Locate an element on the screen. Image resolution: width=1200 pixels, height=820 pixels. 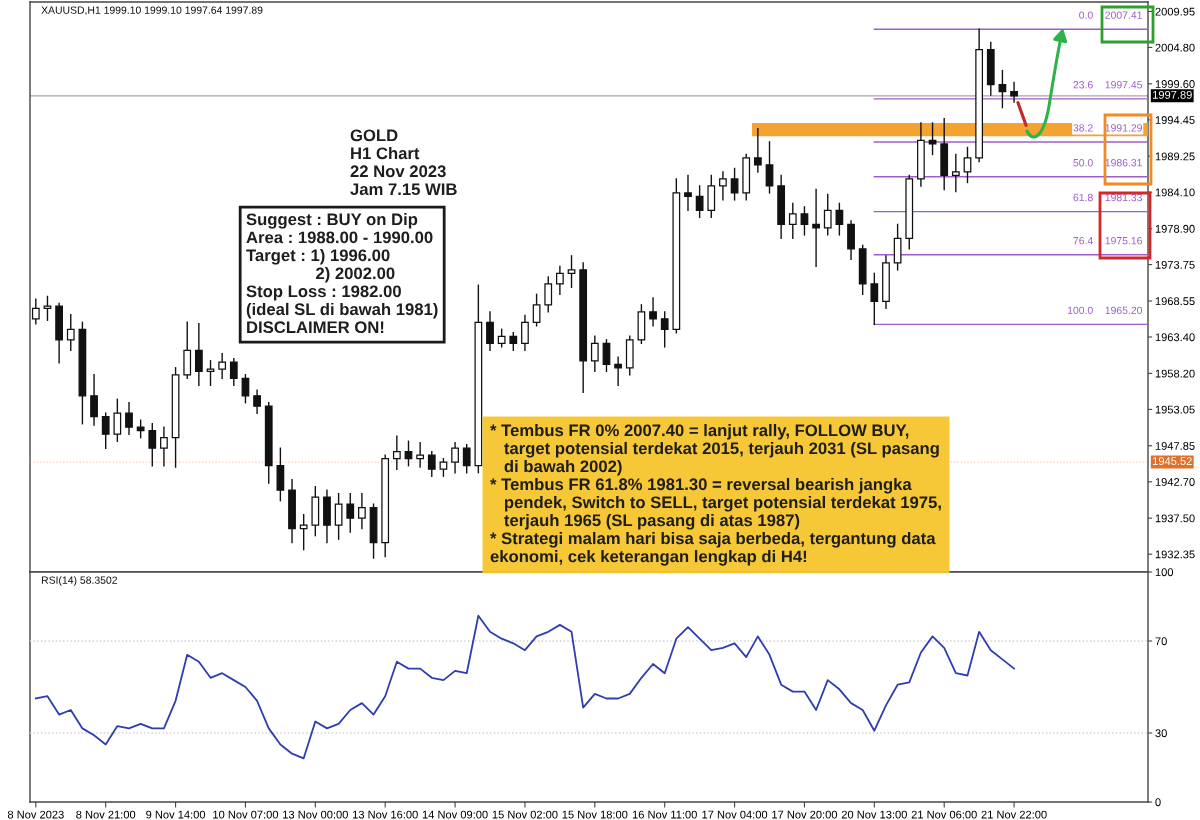
chart-title: XAUUSD,H1 1999.10 1999.10 1997.64 1997.89 is located at coordinates (152, 11).